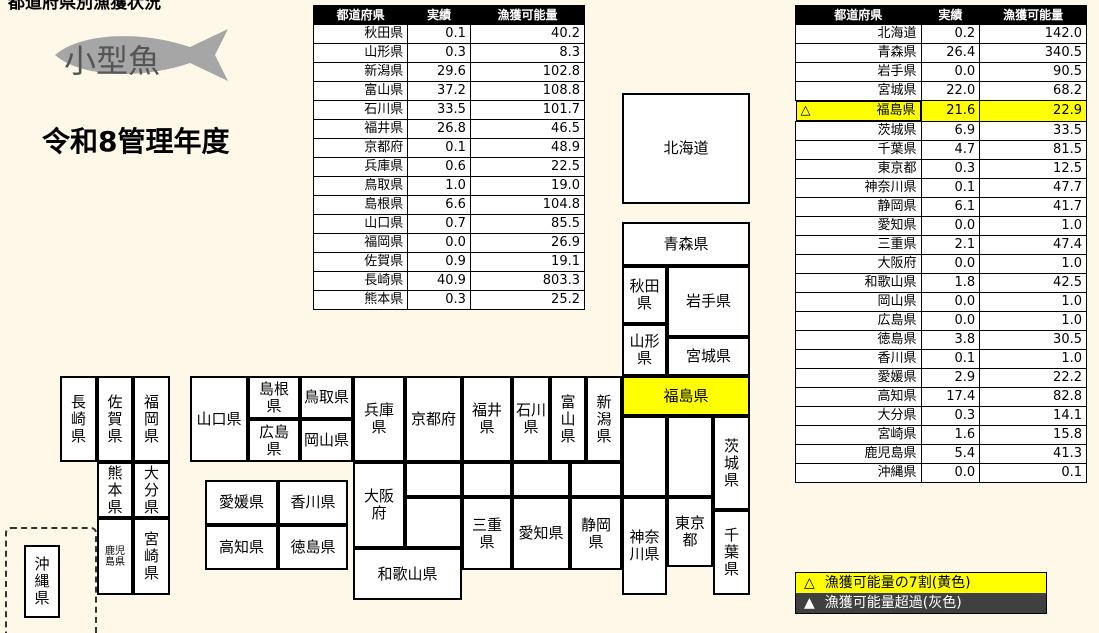 The image size is (1099, 633). What do you see at coordinates (858, 378) in the screenshot?
I see `cell: 愛媛県` at bounding box center [858, 378].